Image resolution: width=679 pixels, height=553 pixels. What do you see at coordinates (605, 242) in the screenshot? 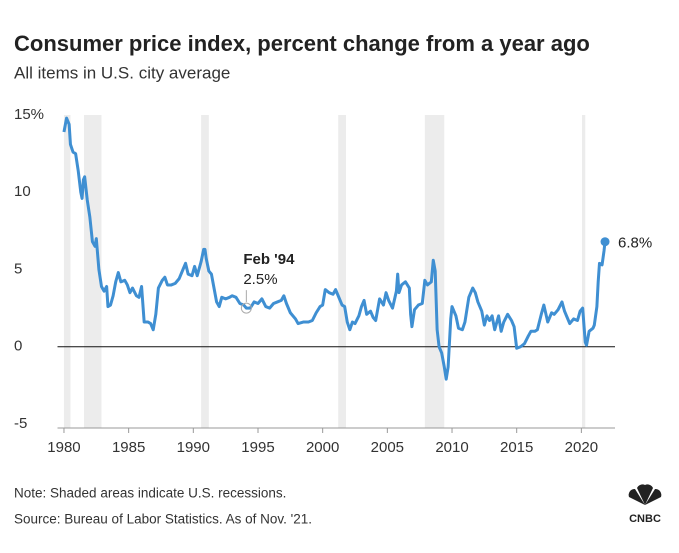
I see `end-point` at bounding box center [605, 242].